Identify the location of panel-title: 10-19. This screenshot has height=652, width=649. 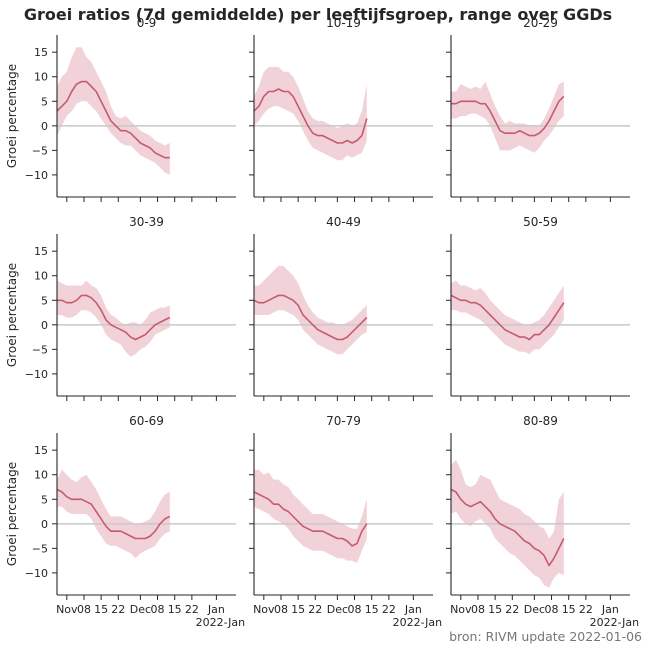
(343, 23).